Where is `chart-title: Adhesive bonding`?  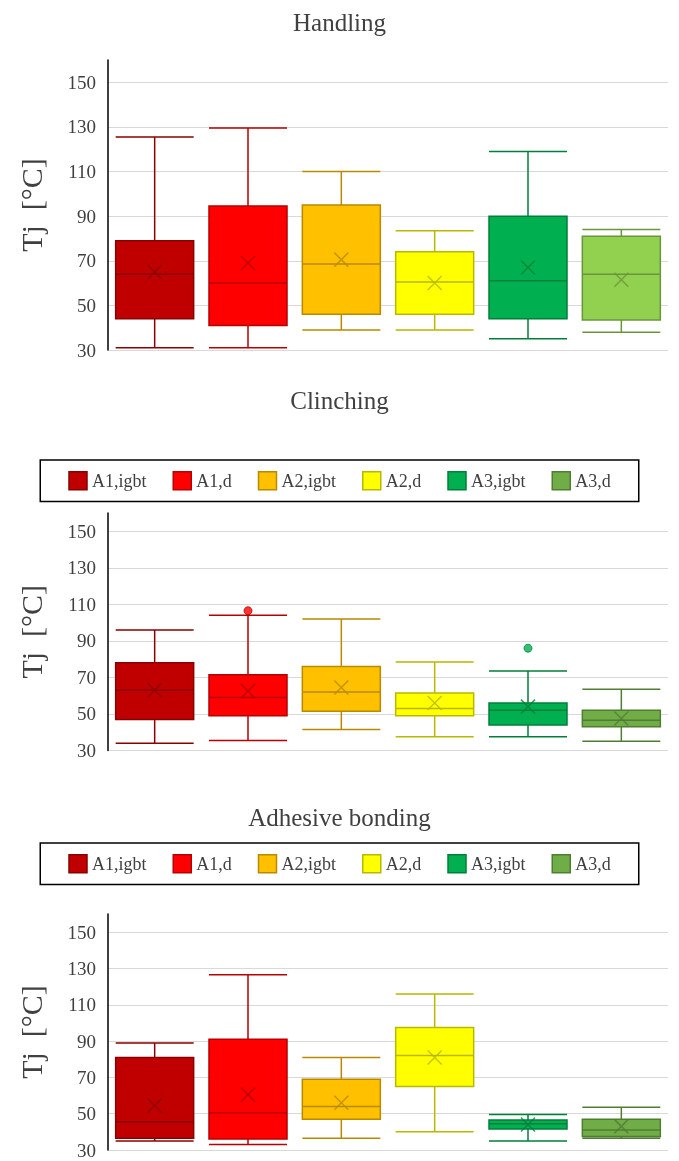 chart-title: Adhesive bonding is located at coordinates (340, 817).